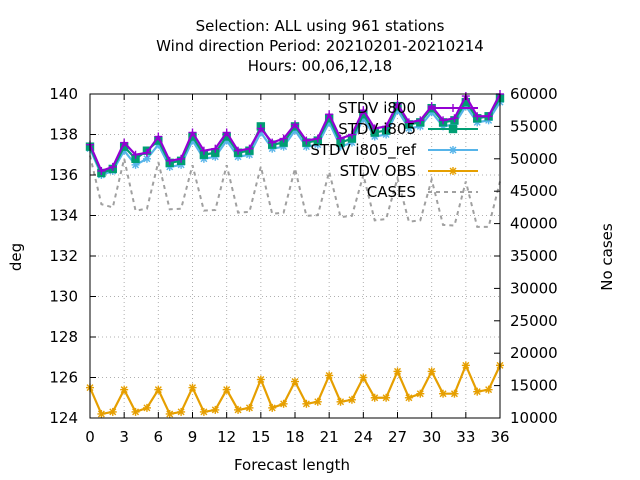 Image resolution: width=640 pixels, height=480 pixels. I want to click on legend-entry: STDV i800, so click(408, 108).